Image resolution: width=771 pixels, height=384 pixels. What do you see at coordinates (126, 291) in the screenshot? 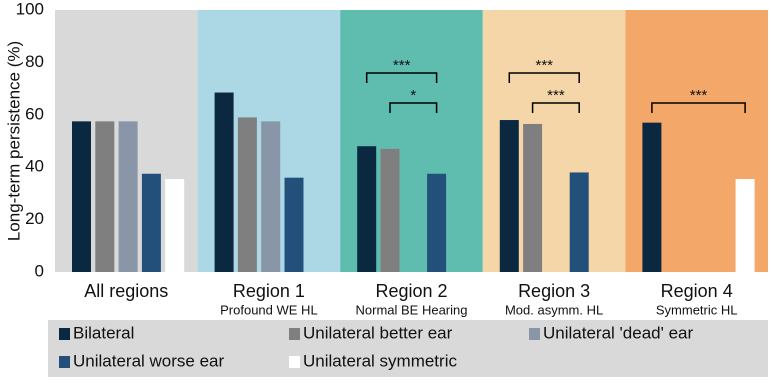
I see `x-tick-label: All regions` at bounding box center [126, 291].